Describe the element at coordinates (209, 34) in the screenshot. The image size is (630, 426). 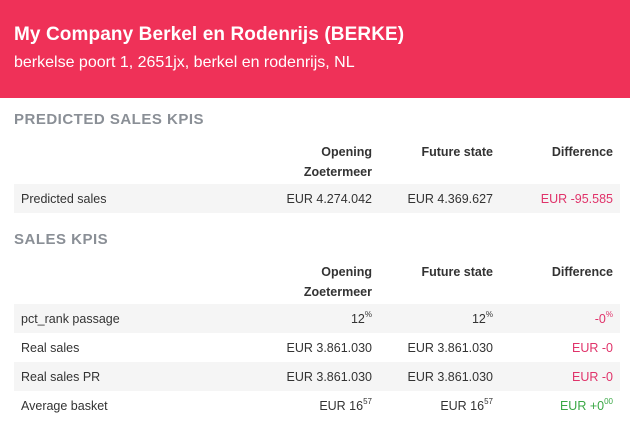
I see `store-title: My Company Berkel en Rodenrijs (BERKE)` at that location.